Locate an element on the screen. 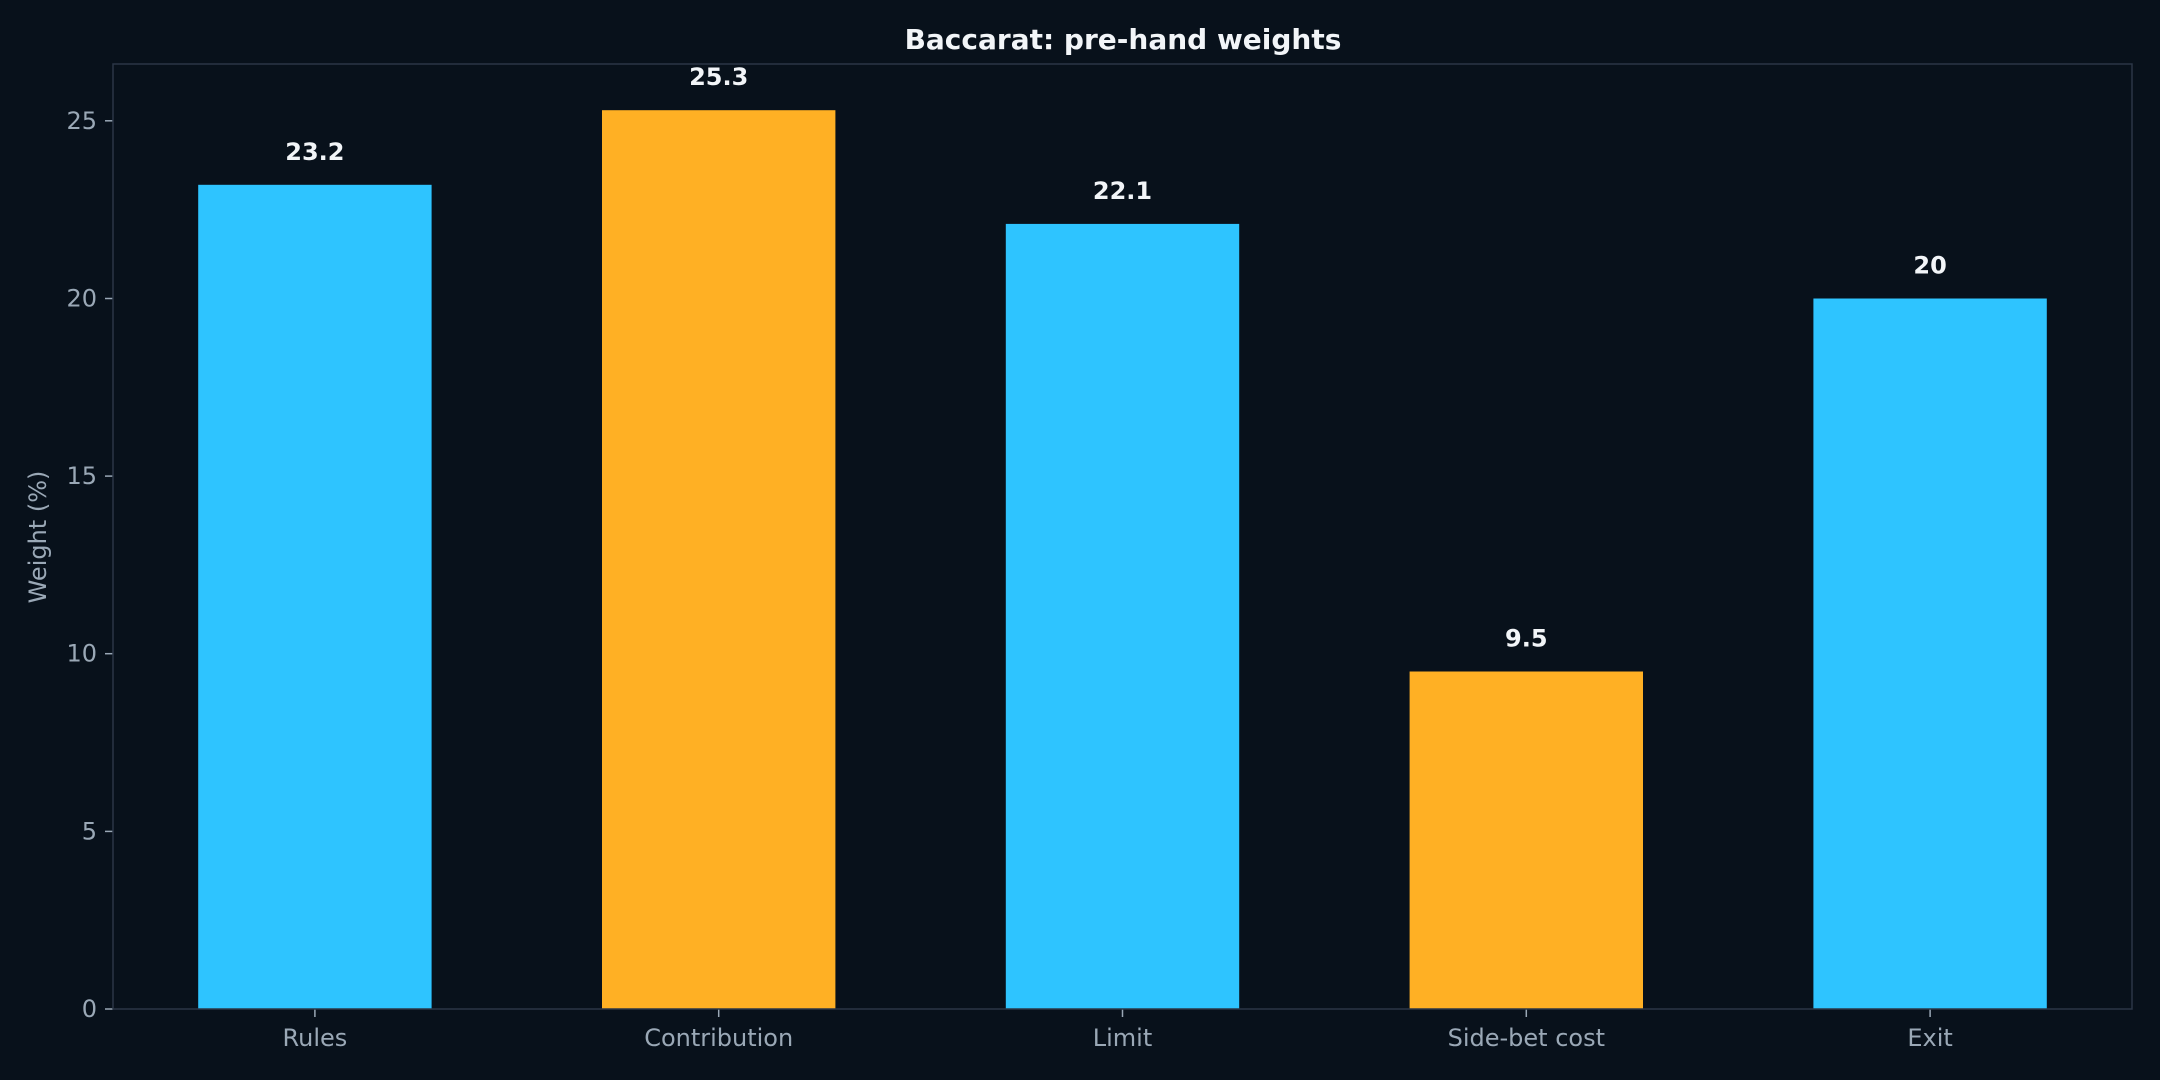 The image size is (2160, 1080). data-label: 9.5 is located at coordinates (1526, 639).